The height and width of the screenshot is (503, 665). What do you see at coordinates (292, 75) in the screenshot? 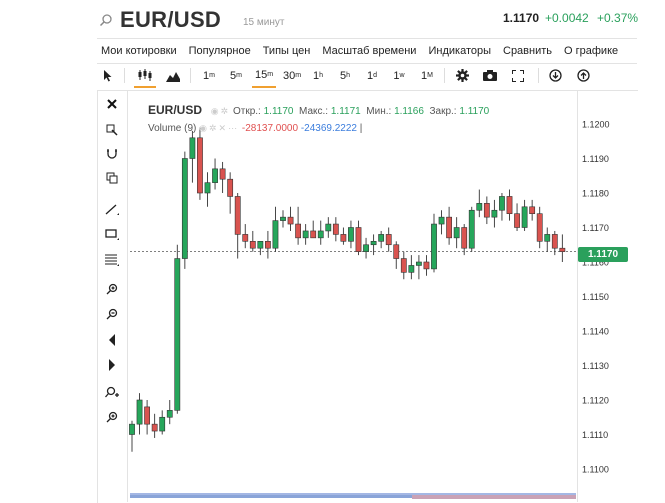
I see `tf-30m: 30 m` at bounding box center [292, 75].